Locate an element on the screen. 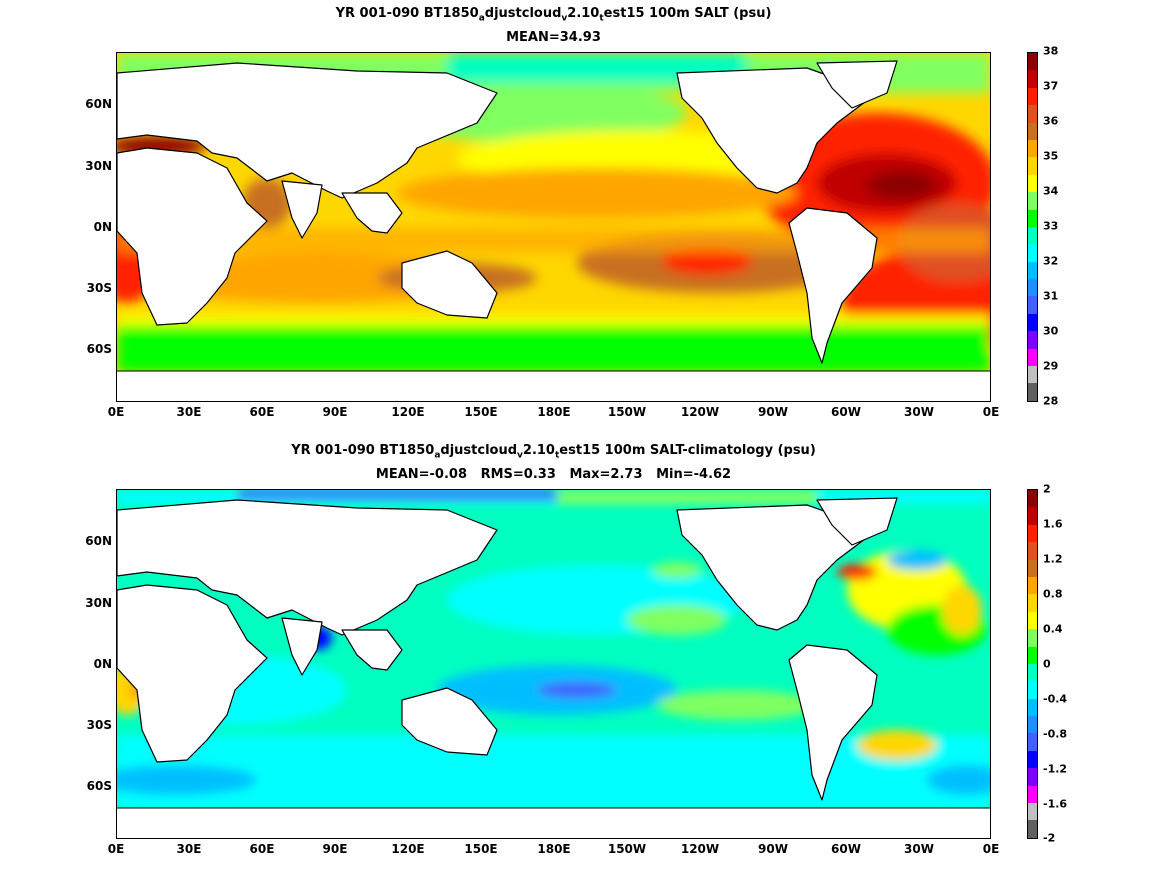 The height and width of the screenshot is (875, 1167). colorbar-tick: 31 is located at coordinates (1051, 296).